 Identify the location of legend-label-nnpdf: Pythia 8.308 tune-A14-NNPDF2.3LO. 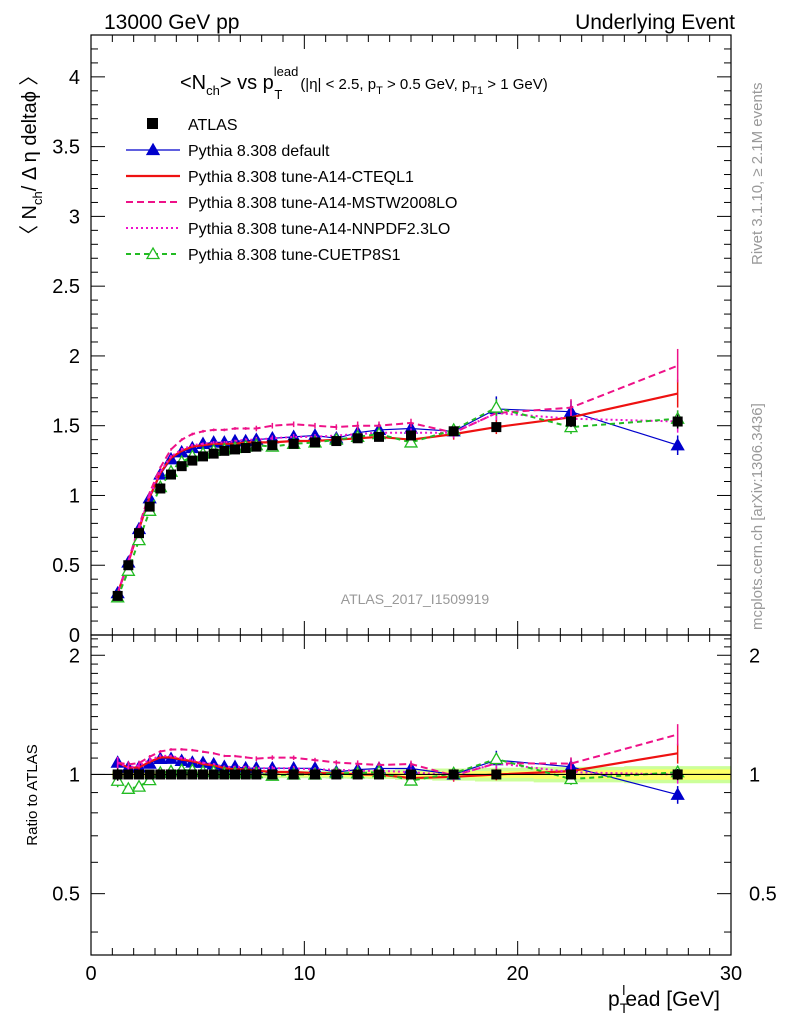
(319, 229).